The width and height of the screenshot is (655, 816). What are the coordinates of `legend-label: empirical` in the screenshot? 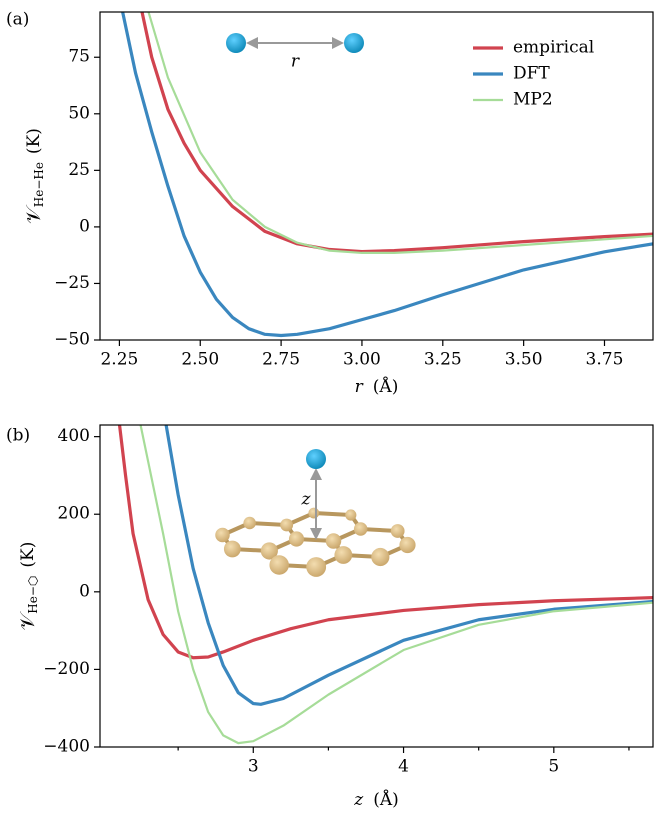 It's located at (553, 48).